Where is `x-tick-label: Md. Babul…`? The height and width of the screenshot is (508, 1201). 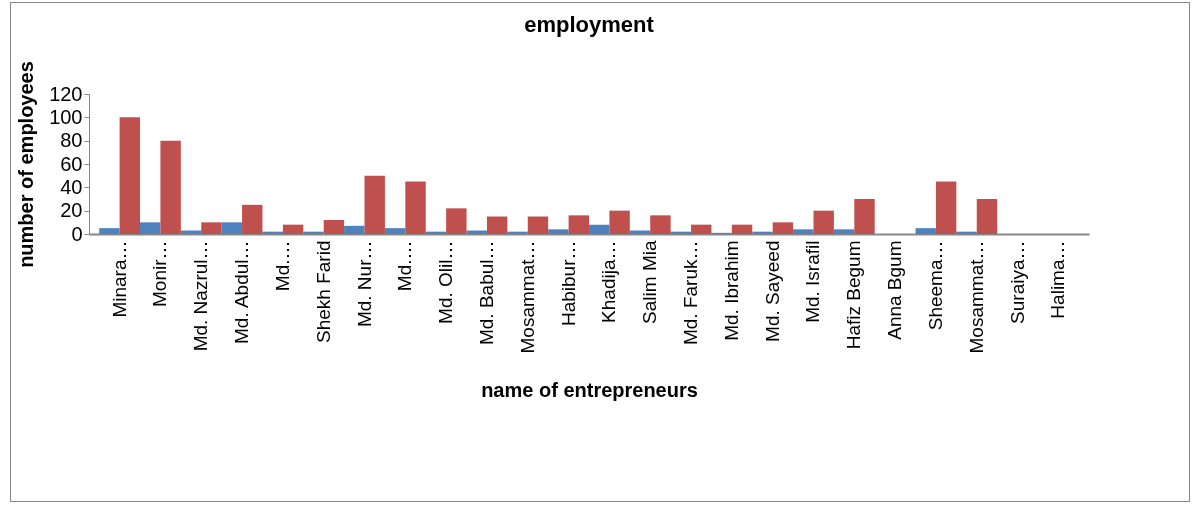 x-tick-label: Md. Babul… is located at coordinates (486, 293).